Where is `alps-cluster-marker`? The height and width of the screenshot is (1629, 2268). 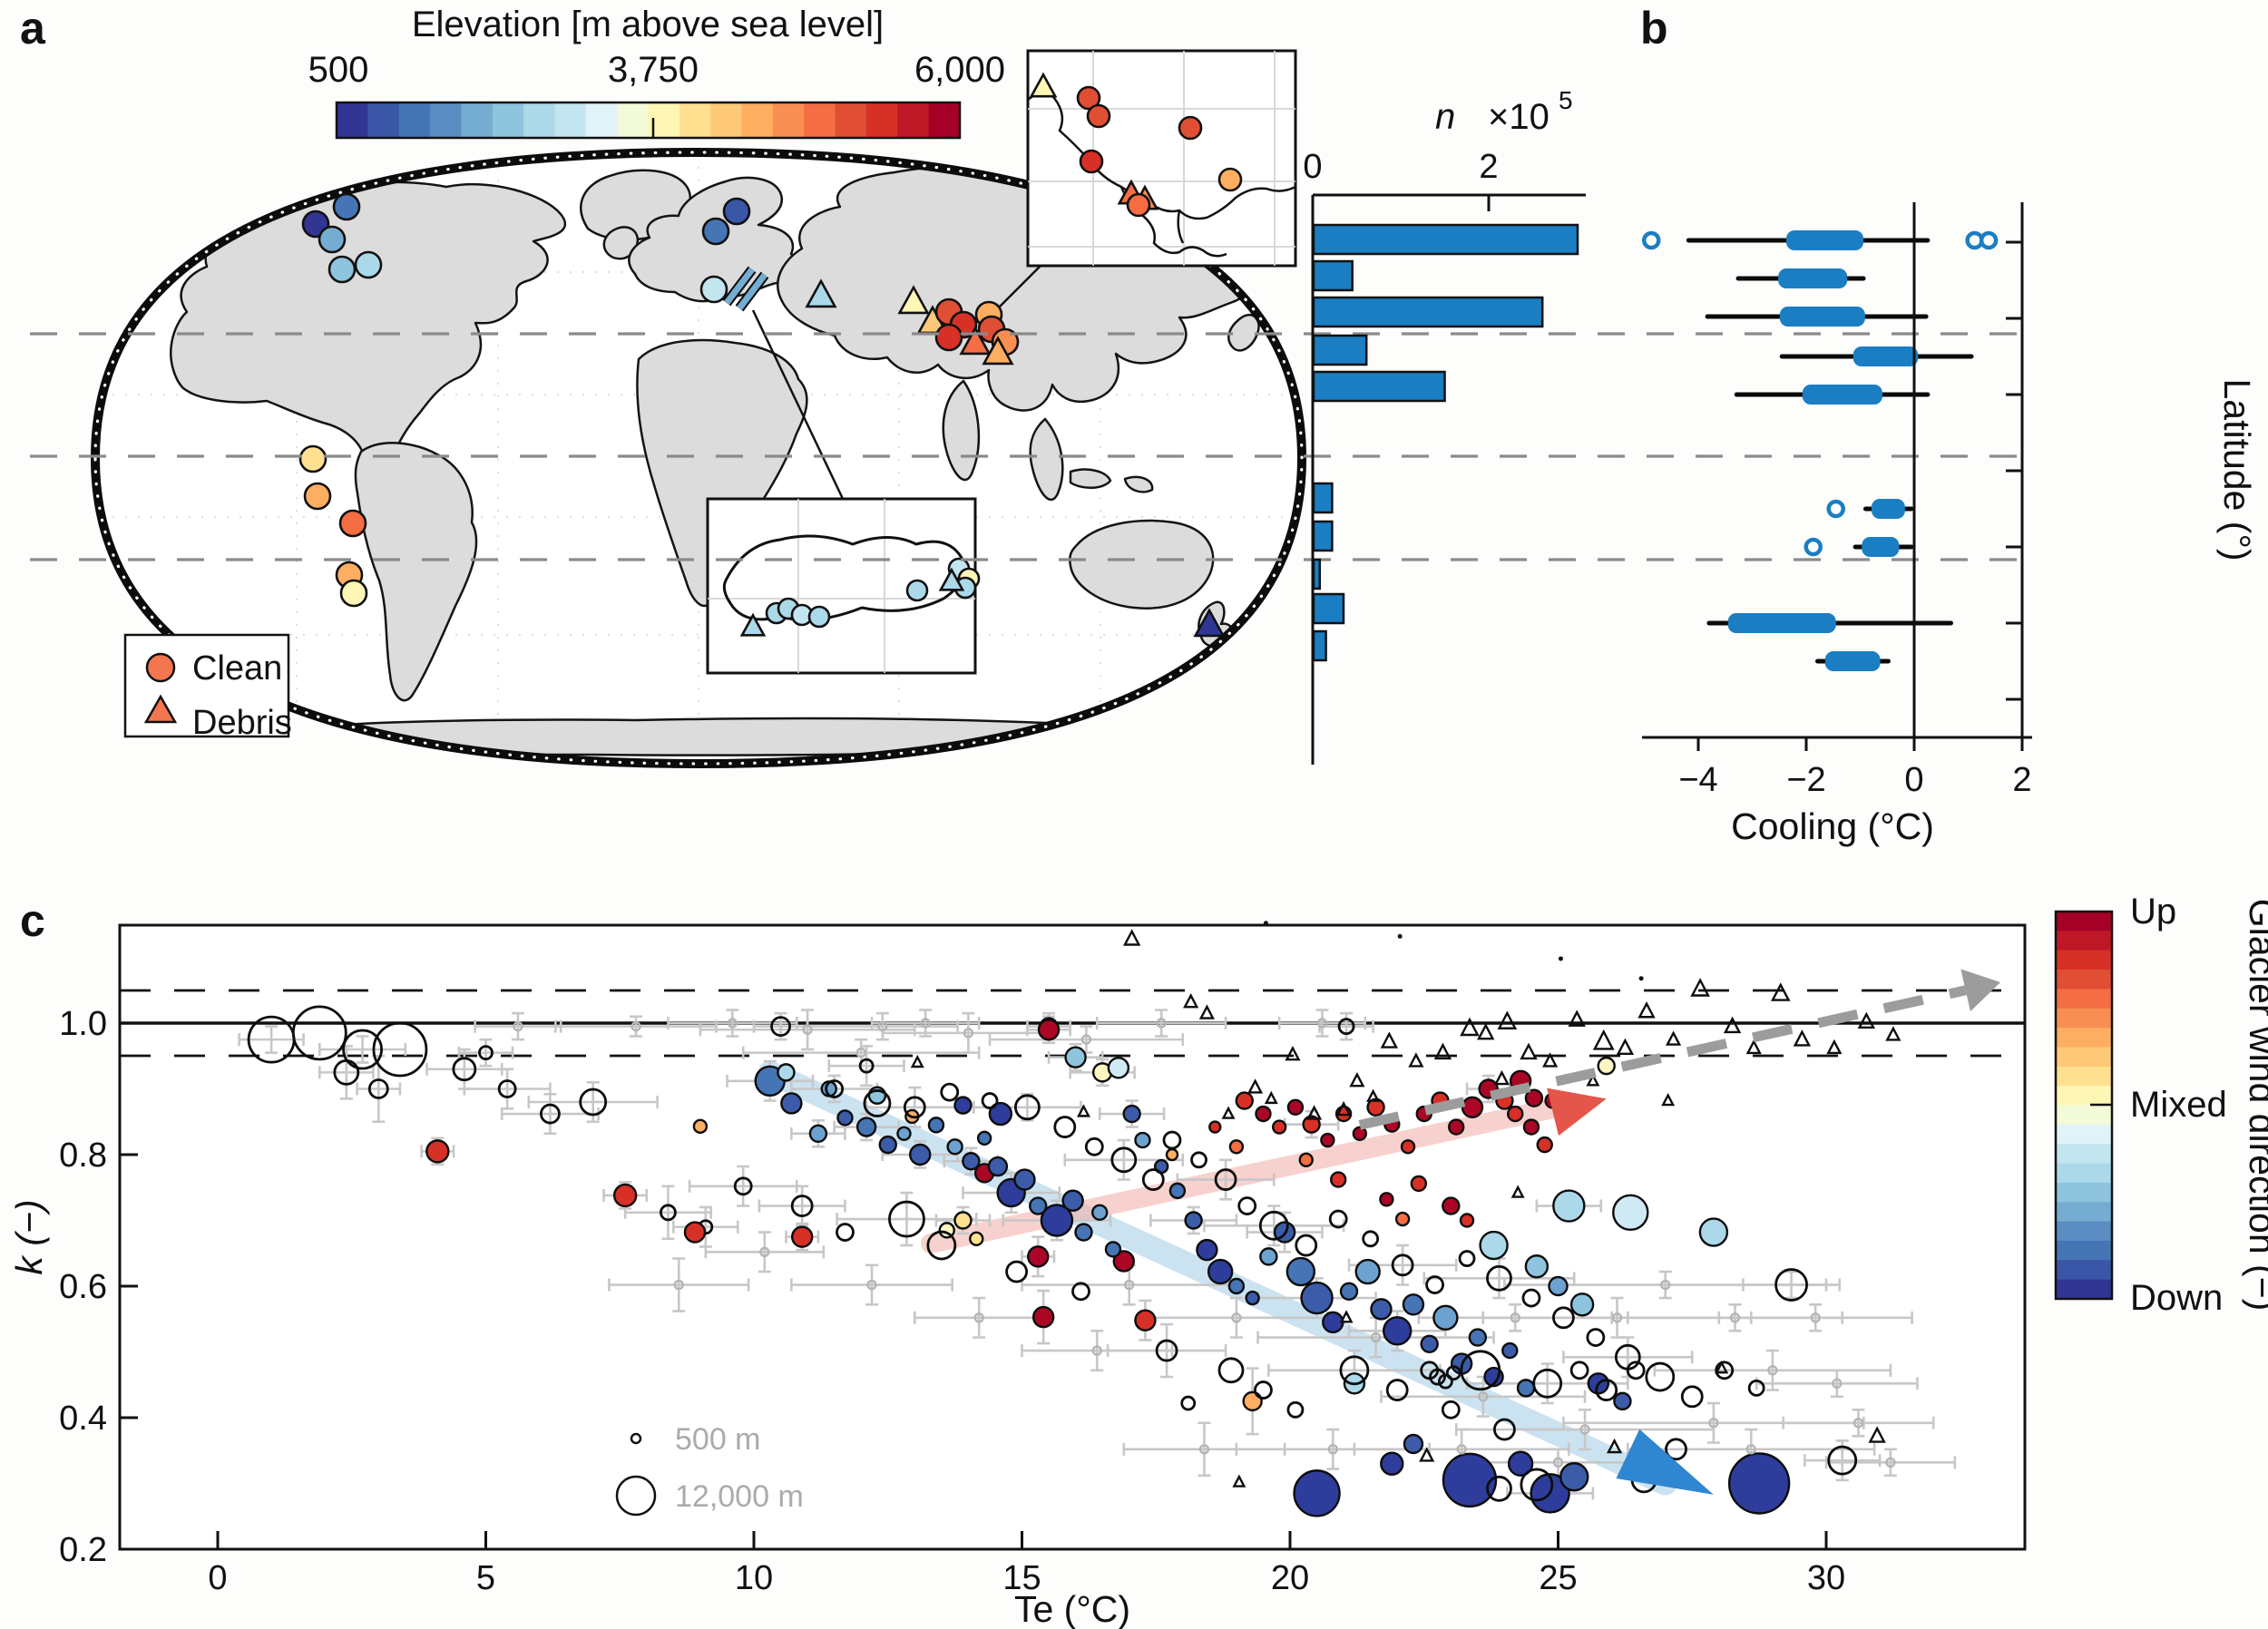
alps-cluster-marker is located at coordinates (746, 289).